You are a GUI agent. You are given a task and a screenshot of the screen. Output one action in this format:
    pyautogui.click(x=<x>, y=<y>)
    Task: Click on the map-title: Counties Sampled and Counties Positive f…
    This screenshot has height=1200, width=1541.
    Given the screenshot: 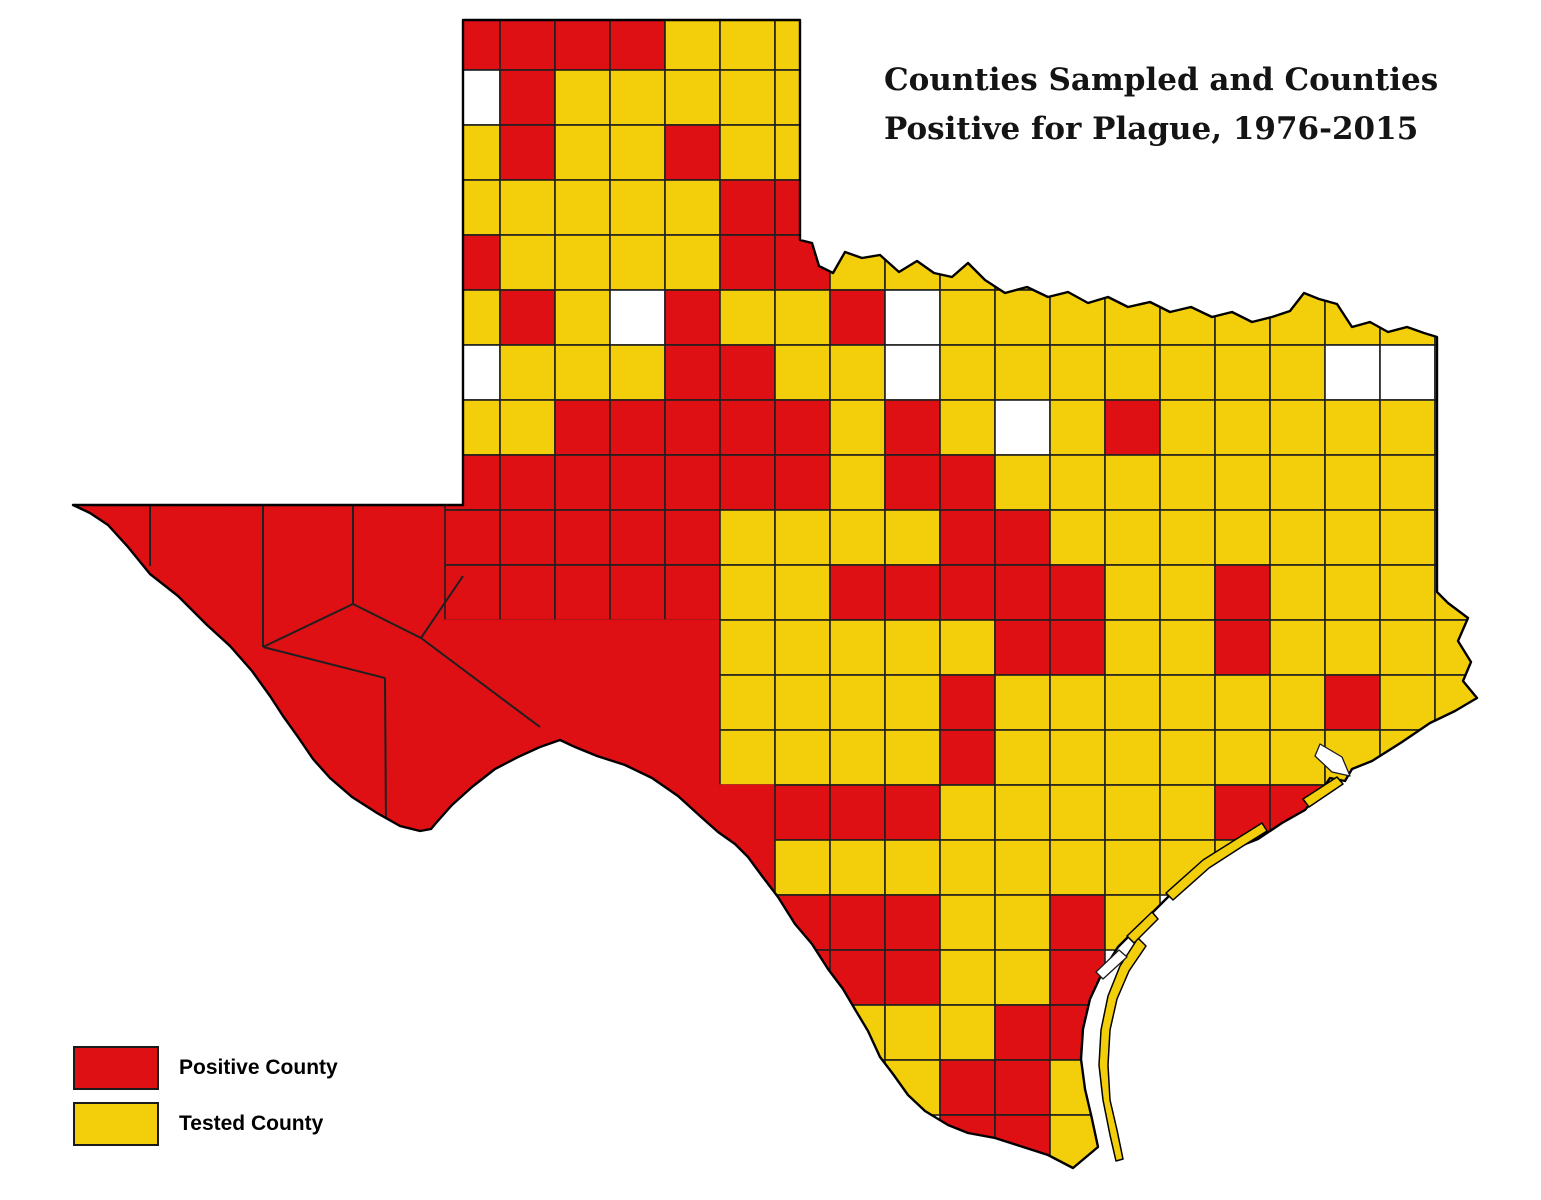 What is the action you would take?
    pyautogui.click(x=1194, y=105)
    